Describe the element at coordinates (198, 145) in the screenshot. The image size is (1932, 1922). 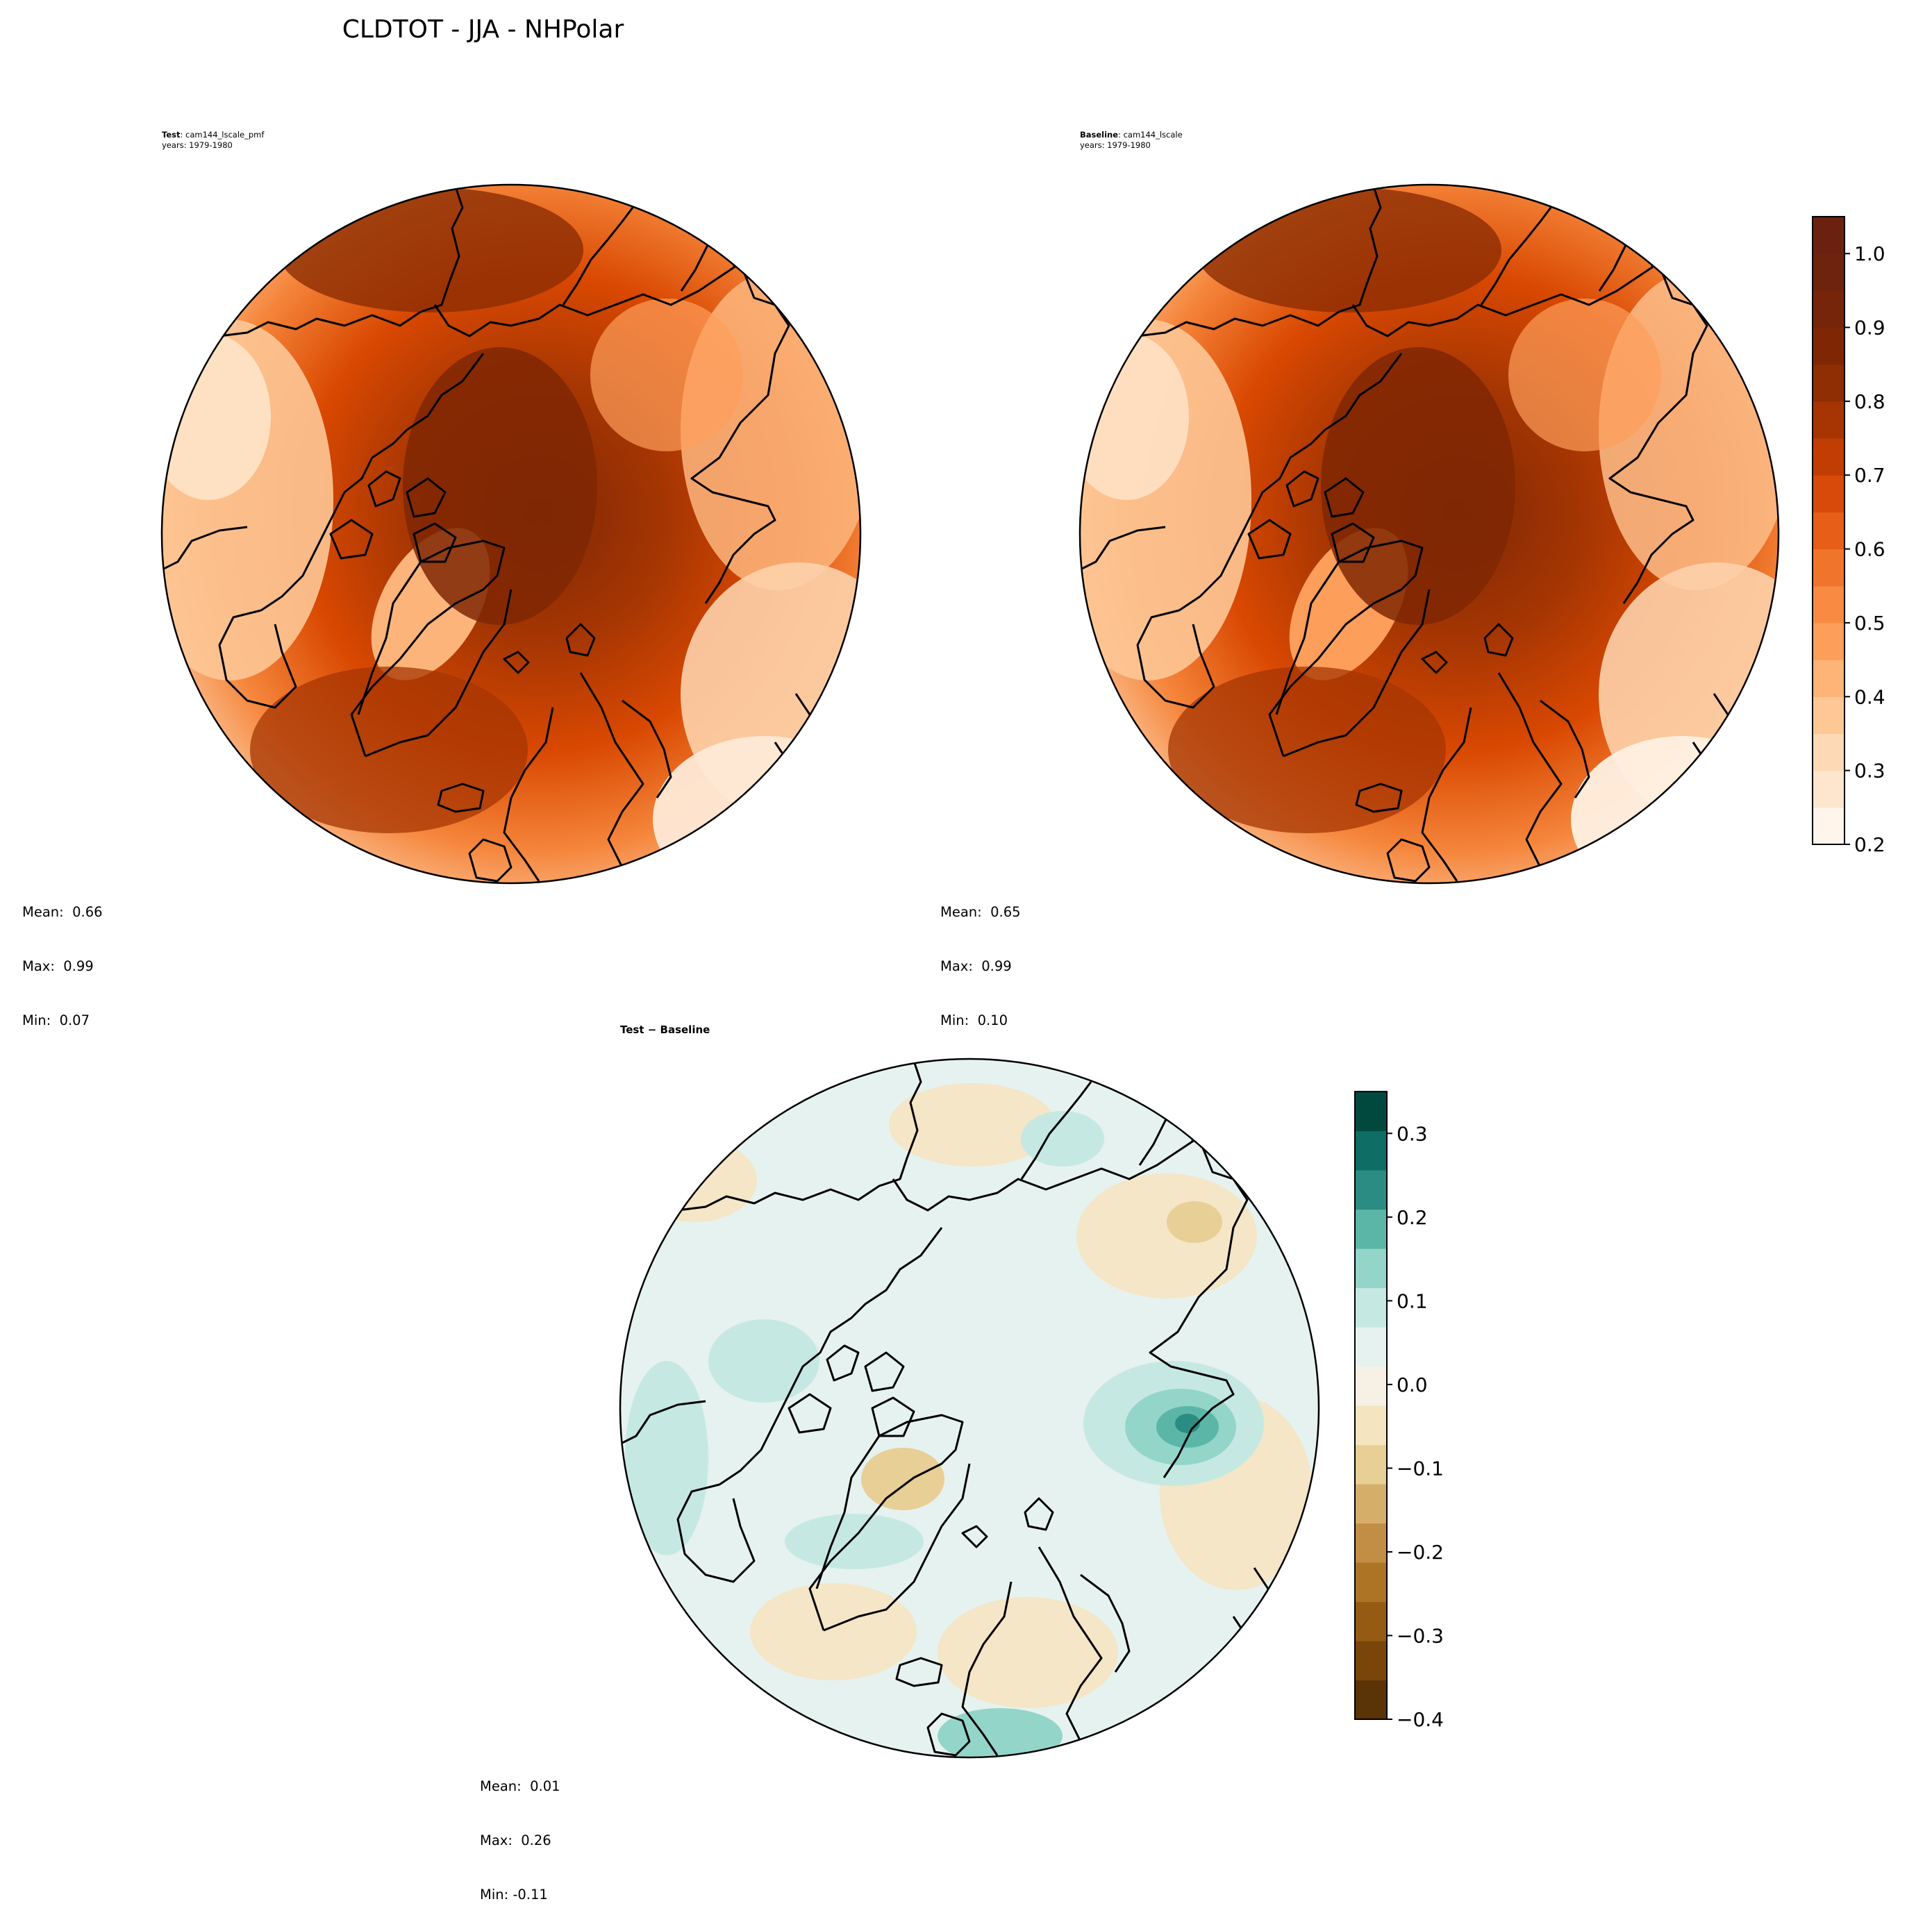
I see `test-years: years: 1979-1980` at that location.